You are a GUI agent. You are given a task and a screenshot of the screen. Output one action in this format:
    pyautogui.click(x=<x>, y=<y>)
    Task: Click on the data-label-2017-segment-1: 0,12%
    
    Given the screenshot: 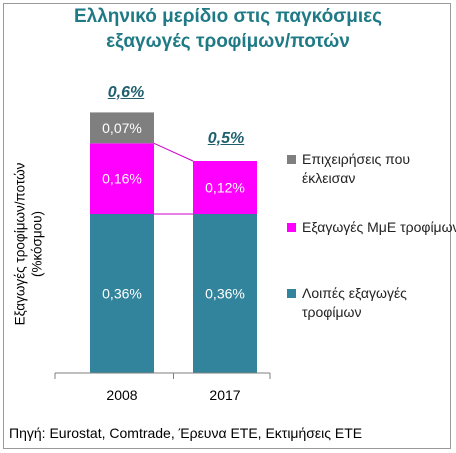 What is the action you would take?
    pyautogui.click(x=225, y=188)
    